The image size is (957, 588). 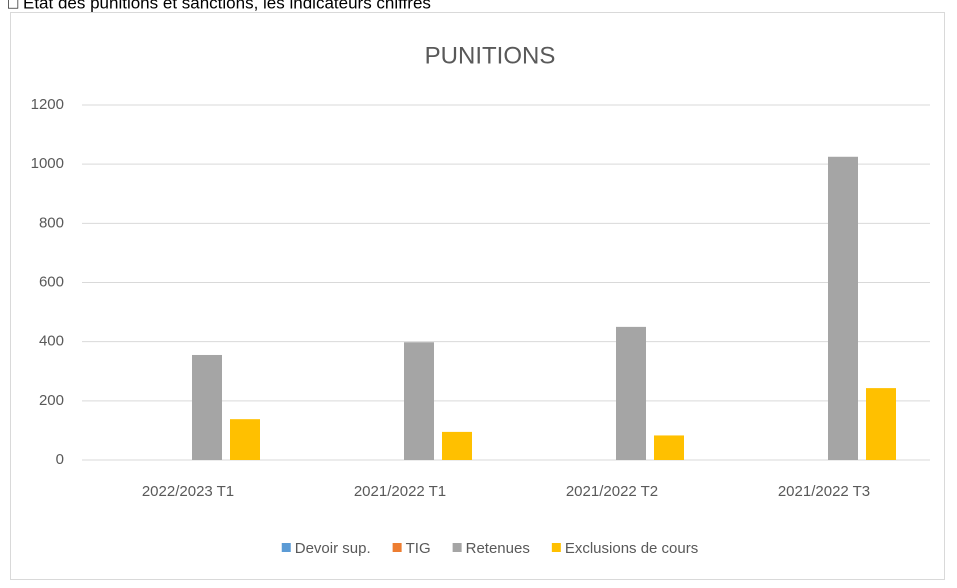 I want to click on y-tick-label: 200, so click(x=51, y=400).